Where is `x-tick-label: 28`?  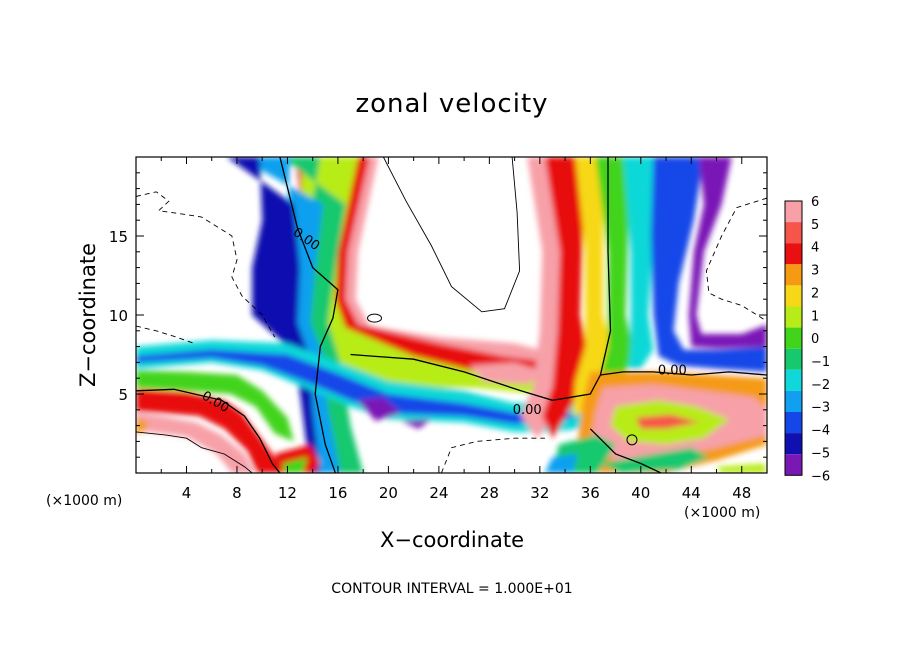
x-tick-label: 28 is located at coordinates (489, 493).